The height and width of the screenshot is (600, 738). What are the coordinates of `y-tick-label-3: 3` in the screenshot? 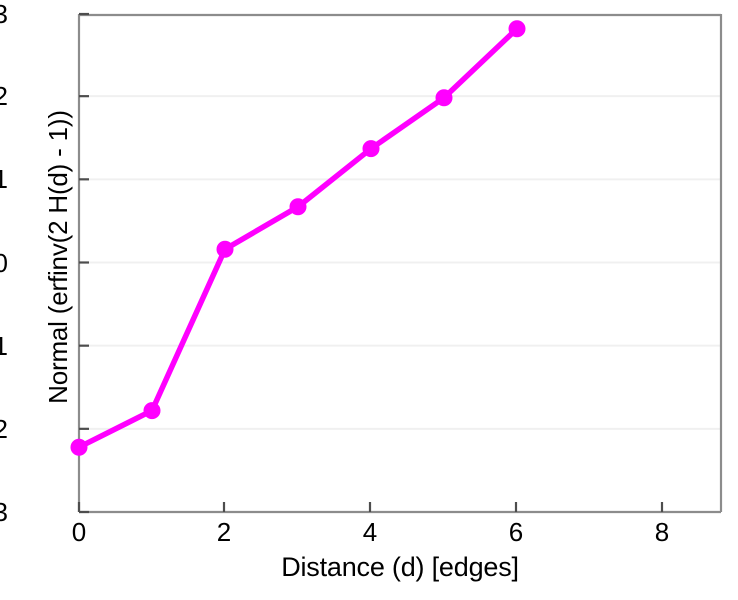 It's located at (4, 14).